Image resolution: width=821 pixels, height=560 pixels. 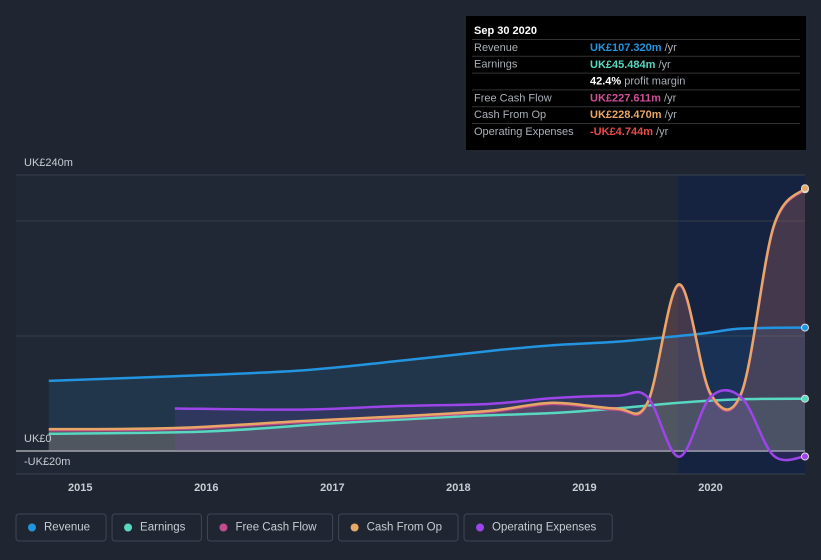 What do you see at coordinates (496, 65) in the screenshot?
I see `tooltip-label: Earnings` at bounding box center [496, 65].